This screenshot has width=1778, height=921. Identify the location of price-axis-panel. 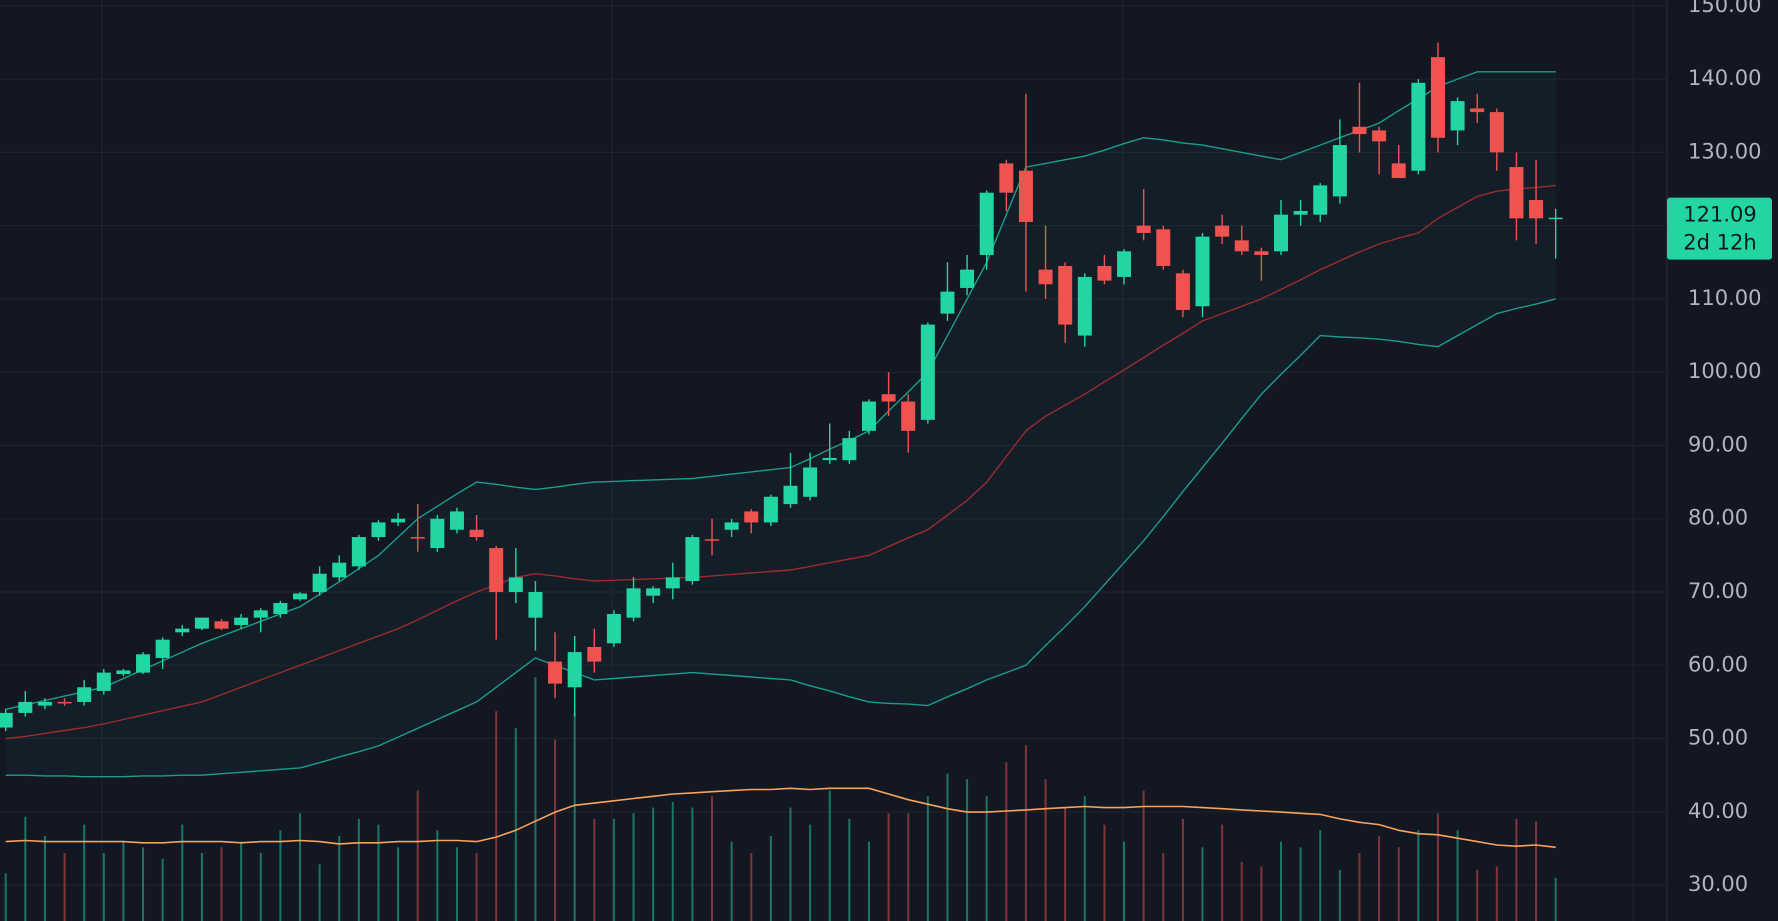
(1722, 460).